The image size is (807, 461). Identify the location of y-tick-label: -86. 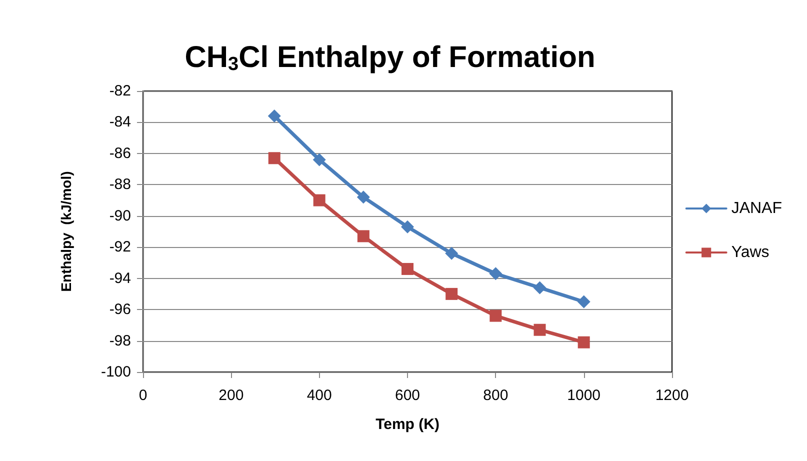
(120, 153).